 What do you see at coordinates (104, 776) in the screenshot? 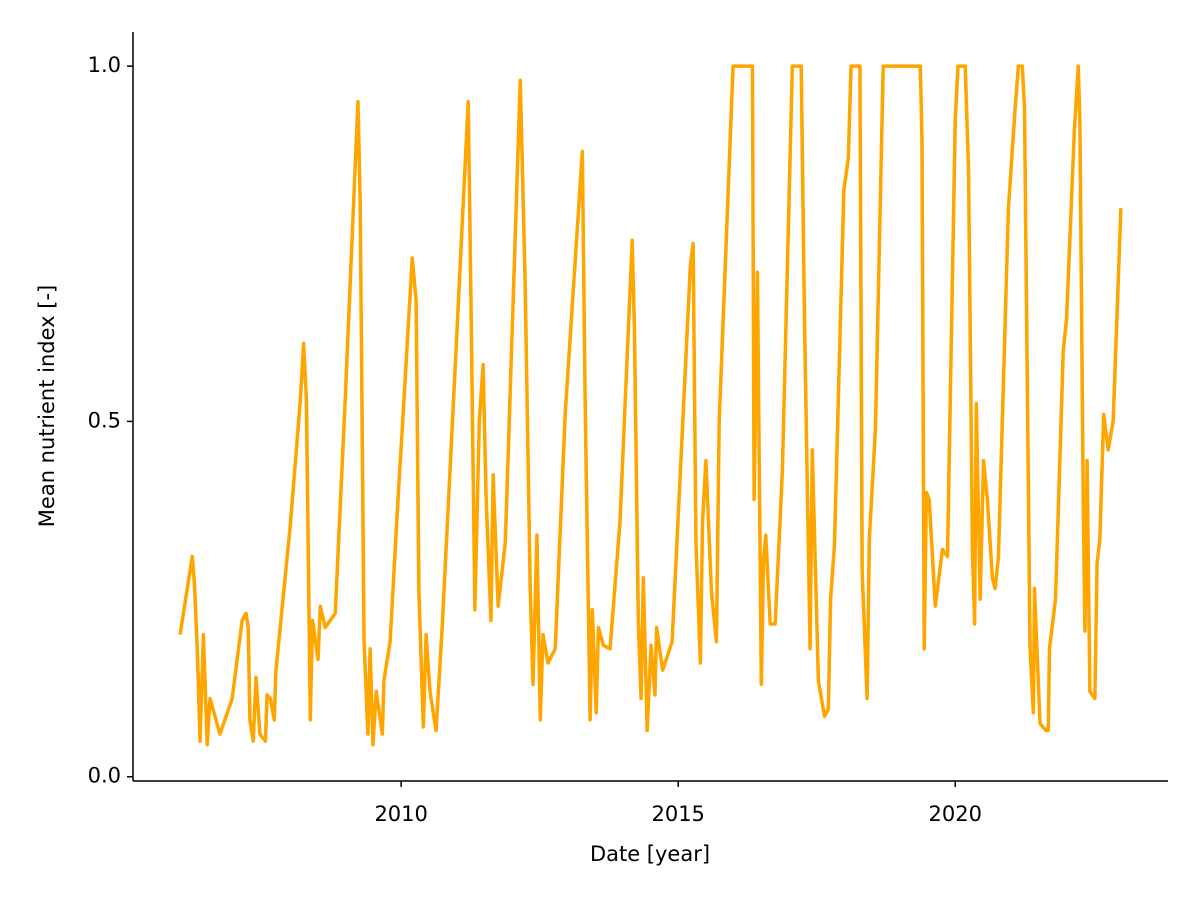
I see `y-tick-label: 0.0` at bounding box center [104, 776].